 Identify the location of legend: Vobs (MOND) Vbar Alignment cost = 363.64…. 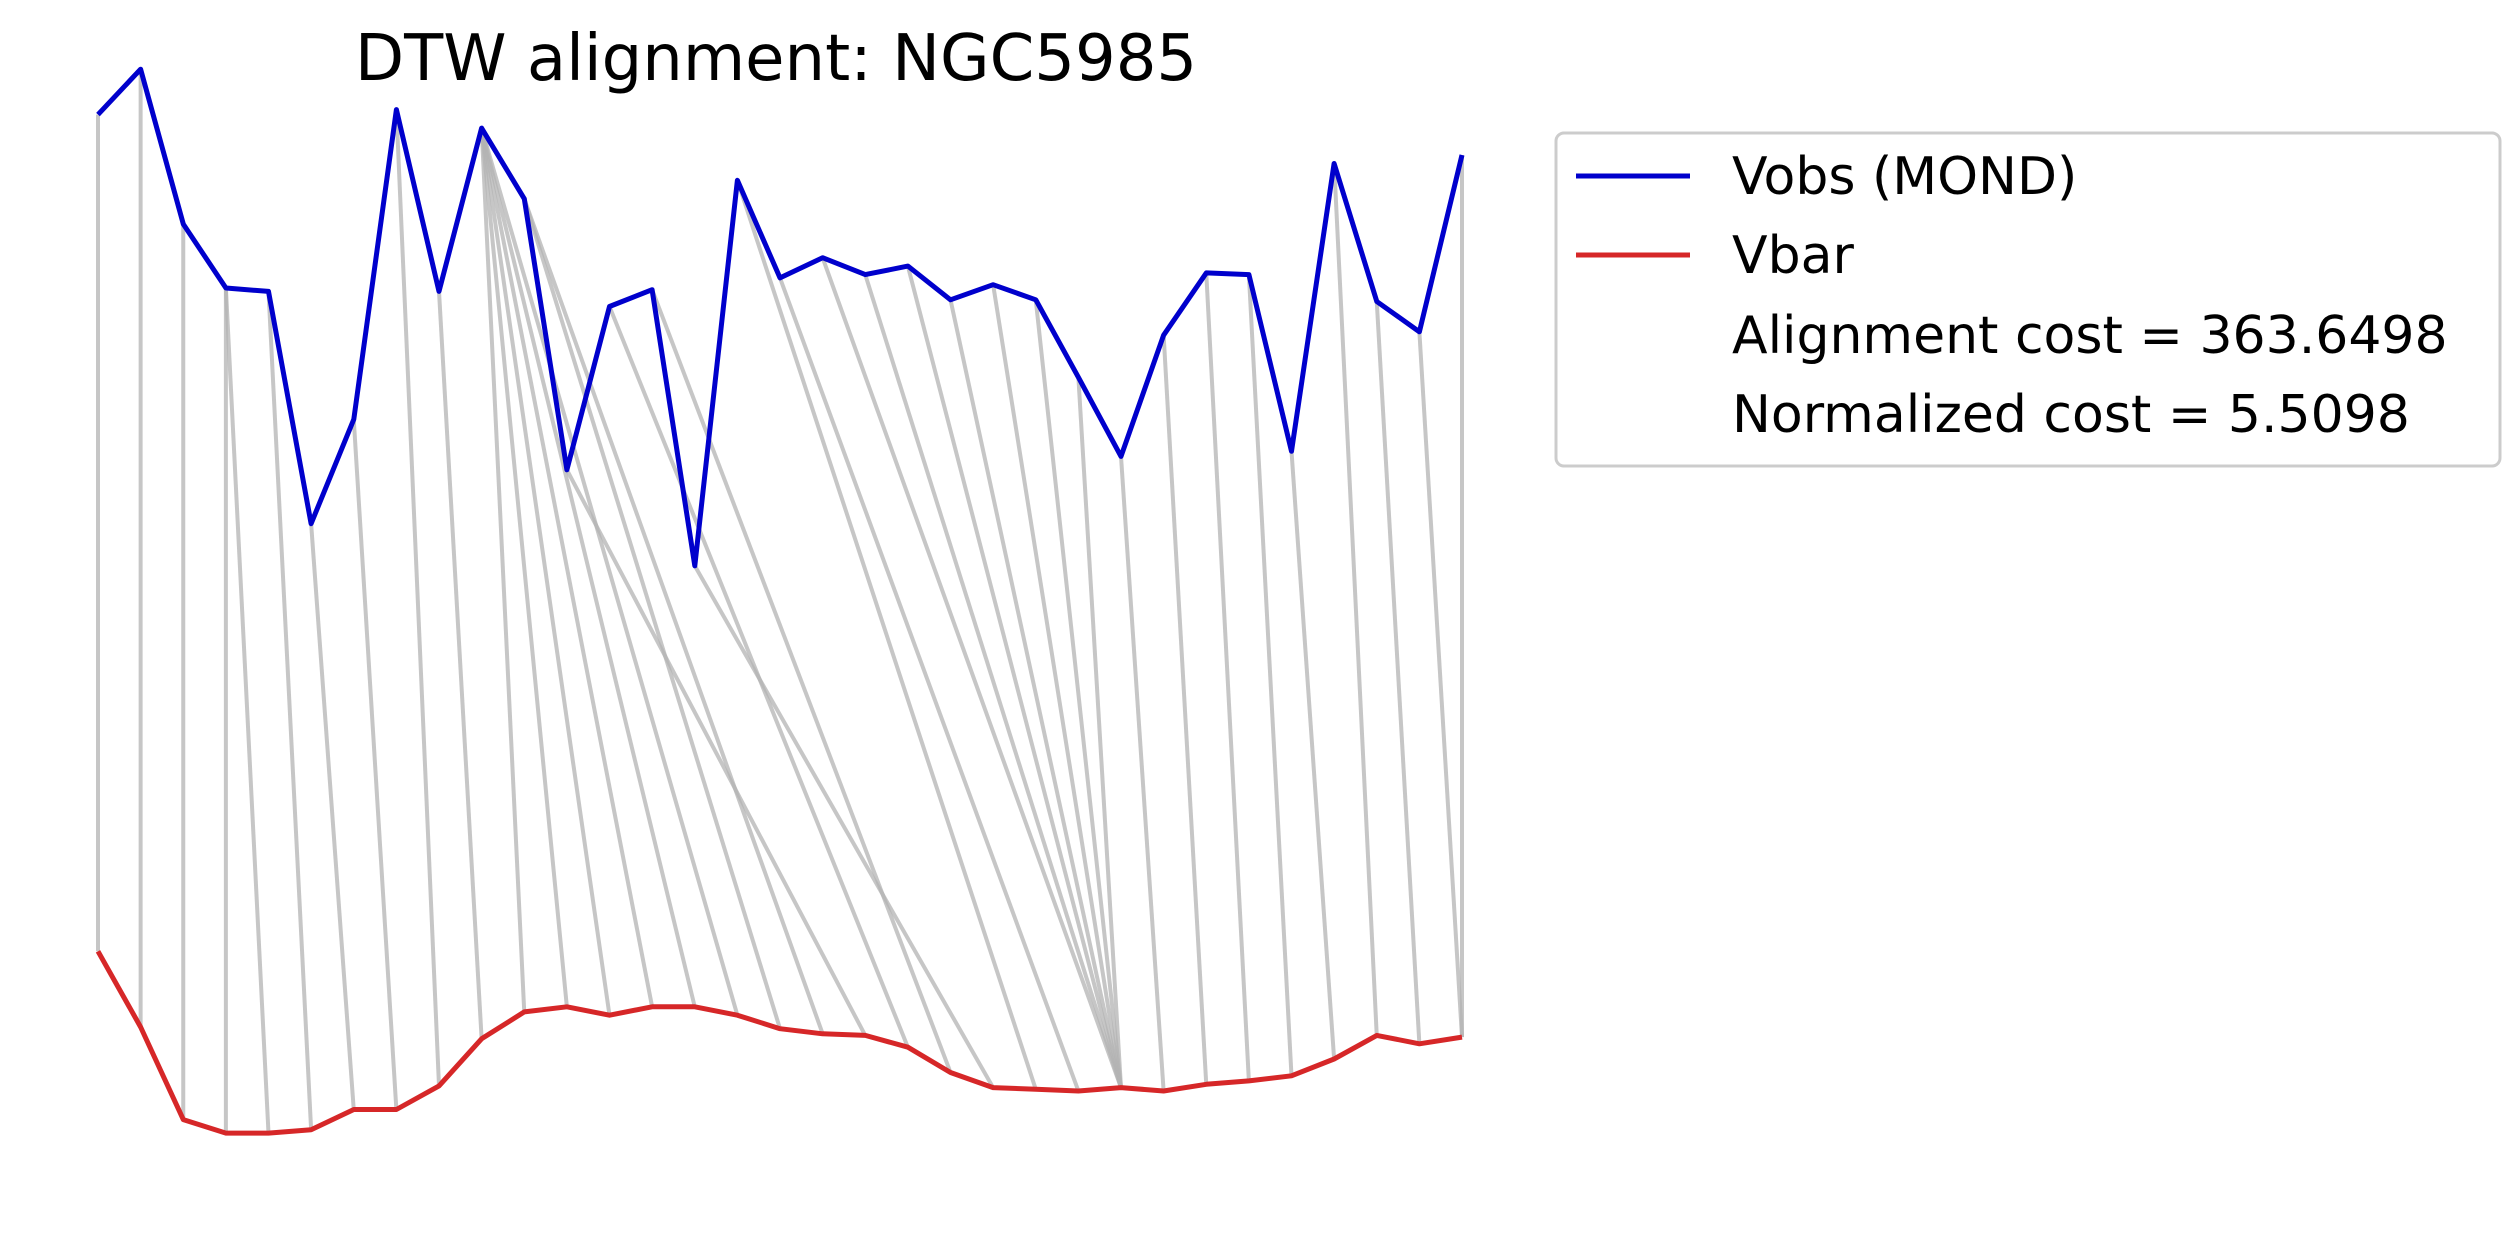
(2028, 299).